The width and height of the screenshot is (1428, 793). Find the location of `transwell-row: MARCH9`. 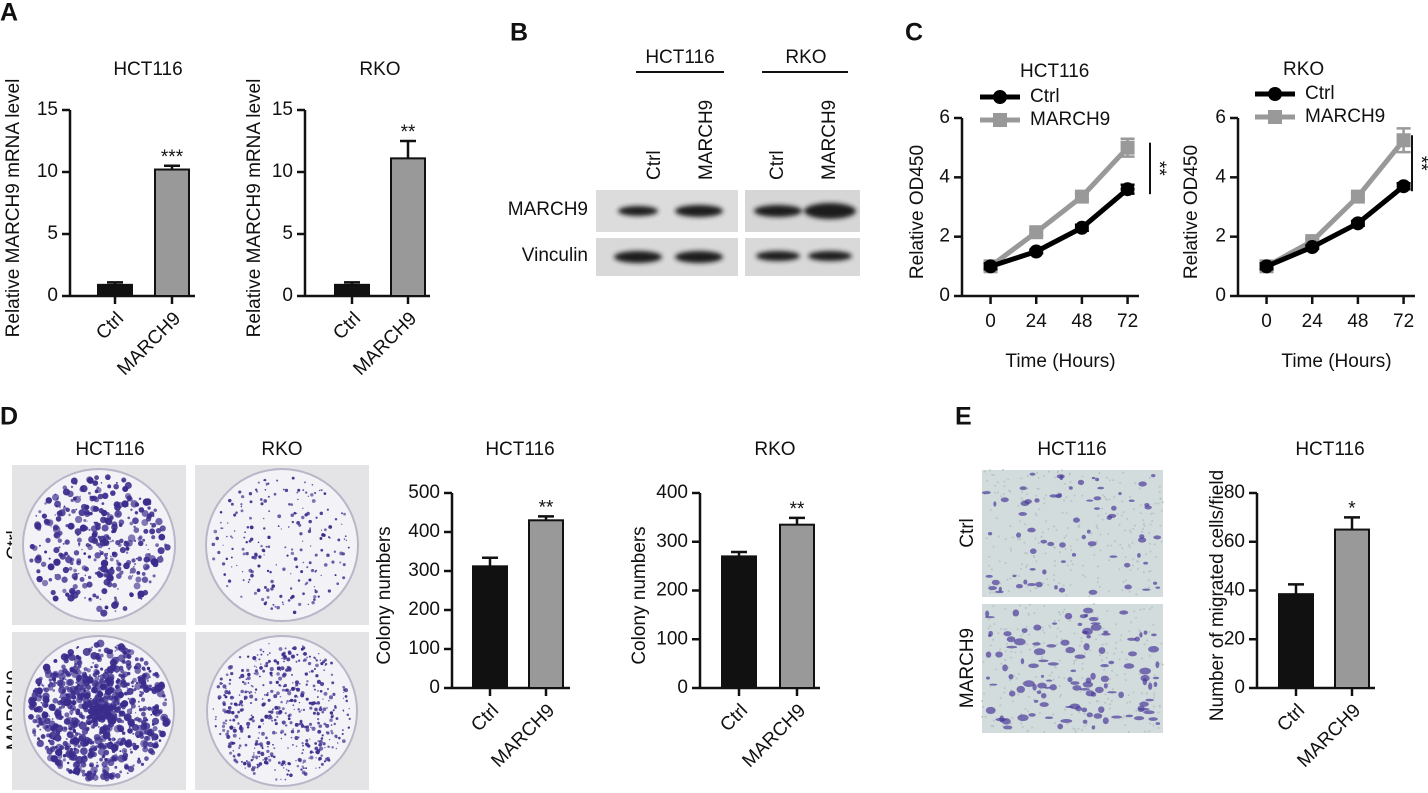

transwell-row: MARCH9 is located at coordinates (967, 668).